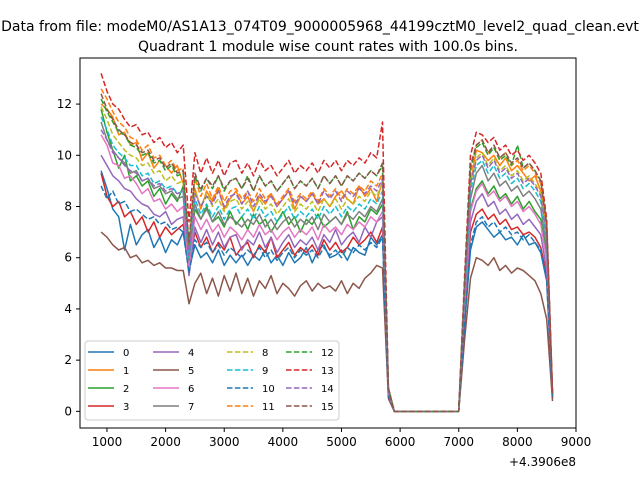  Describe the element at coordinates (265, 353) in the screenshot. I see `legend-label: 8` at that location.